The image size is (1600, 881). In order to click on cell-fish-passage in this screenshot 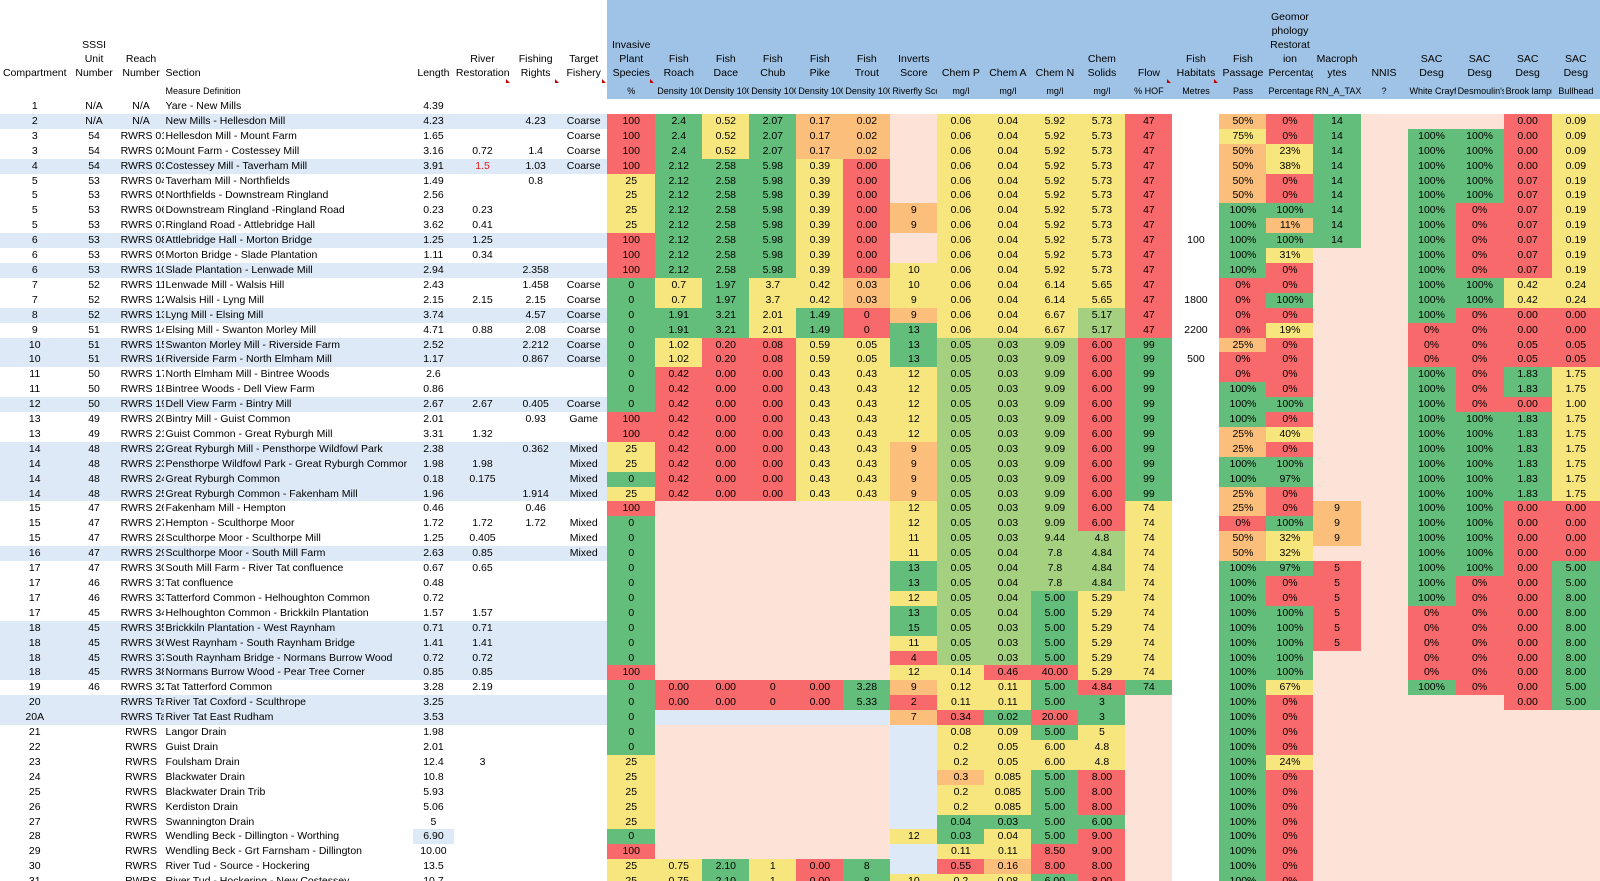, I will do `click(1243, 106)`.